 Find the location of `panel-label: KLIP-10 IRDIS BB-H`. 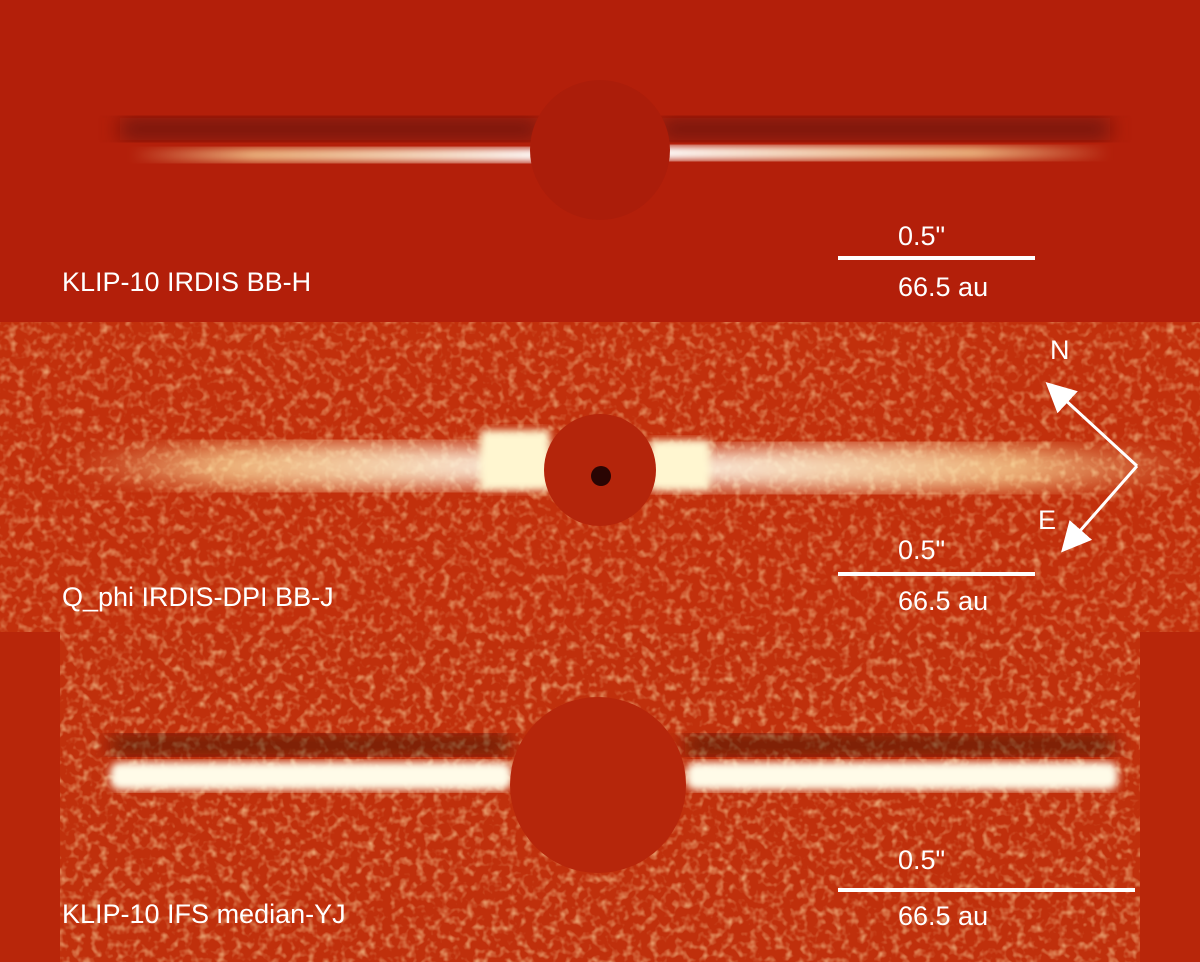

panel-label: KLIP-10 IRDIS BB-H is located at coordinates (186, 282).